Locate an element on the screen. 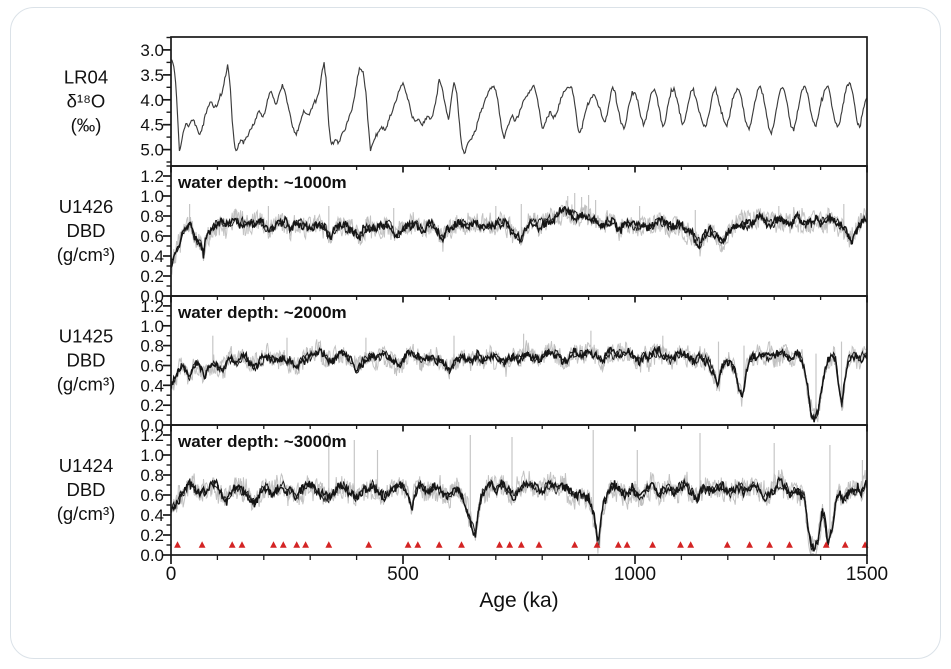  x-tick-label: 1500 is located at coordinates (867, 574).